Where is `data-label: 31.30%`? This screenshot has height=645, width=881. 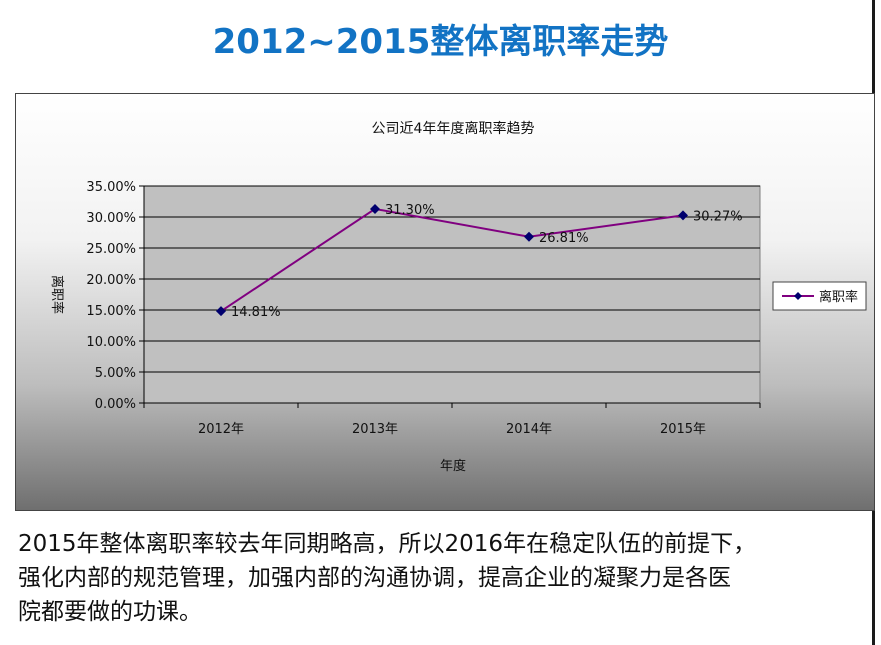
data-label: 31.30% is located at coordinates (410, 210).